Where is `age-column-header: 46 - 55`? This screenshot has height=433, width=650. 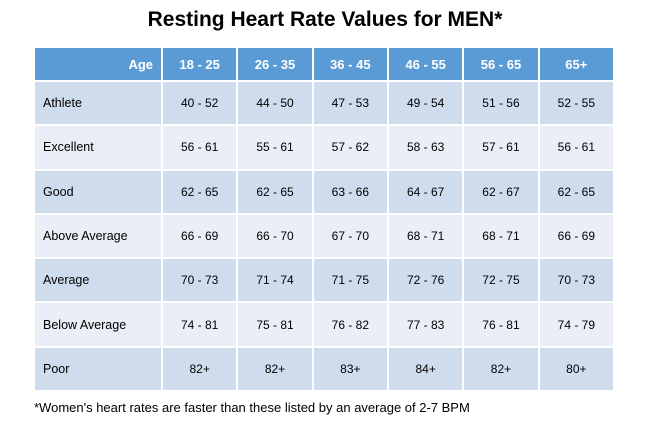
age-column-header: 46 - 55 is located at coordinates (425, 64).